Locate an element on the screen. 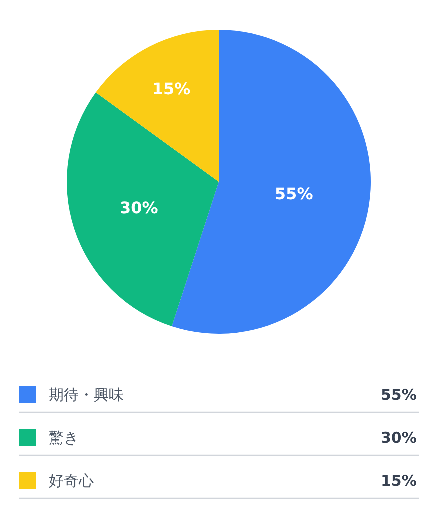 The image size is (437, 516). pie-slice is located at coordinates (157, 106).